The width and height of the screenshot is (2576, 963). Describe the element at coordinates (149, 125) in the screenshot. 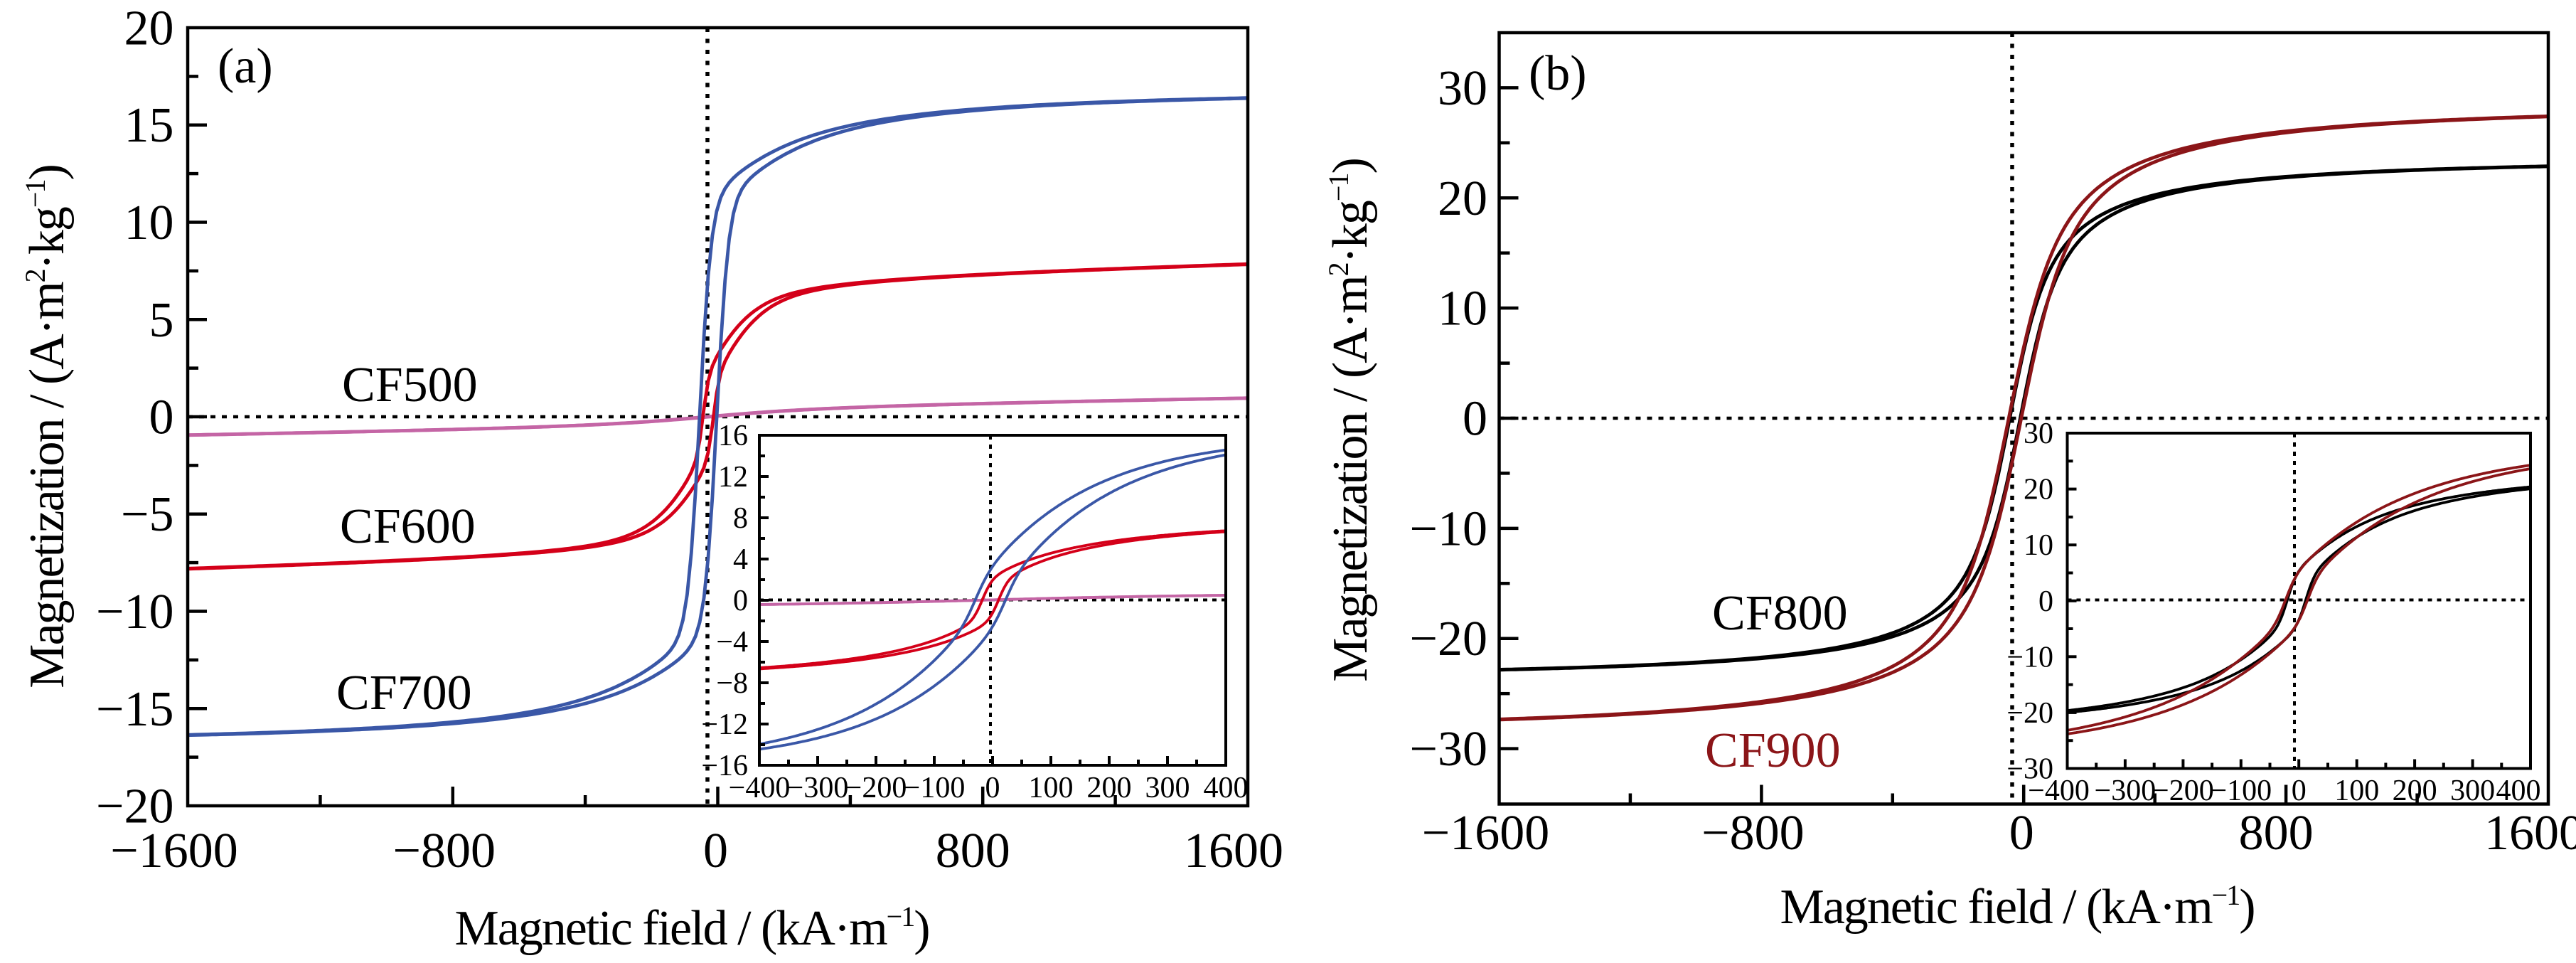

I see `svg-text: 15` at that location.